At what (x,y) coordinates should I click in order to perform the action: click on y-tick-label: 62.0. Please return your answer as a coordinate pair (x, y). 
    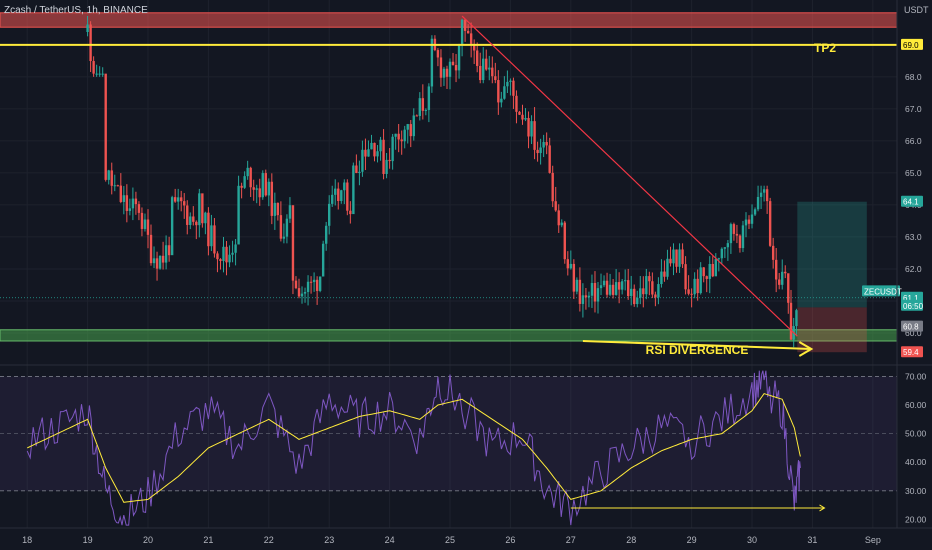
    Looking at the image, I should click on (913, 269).